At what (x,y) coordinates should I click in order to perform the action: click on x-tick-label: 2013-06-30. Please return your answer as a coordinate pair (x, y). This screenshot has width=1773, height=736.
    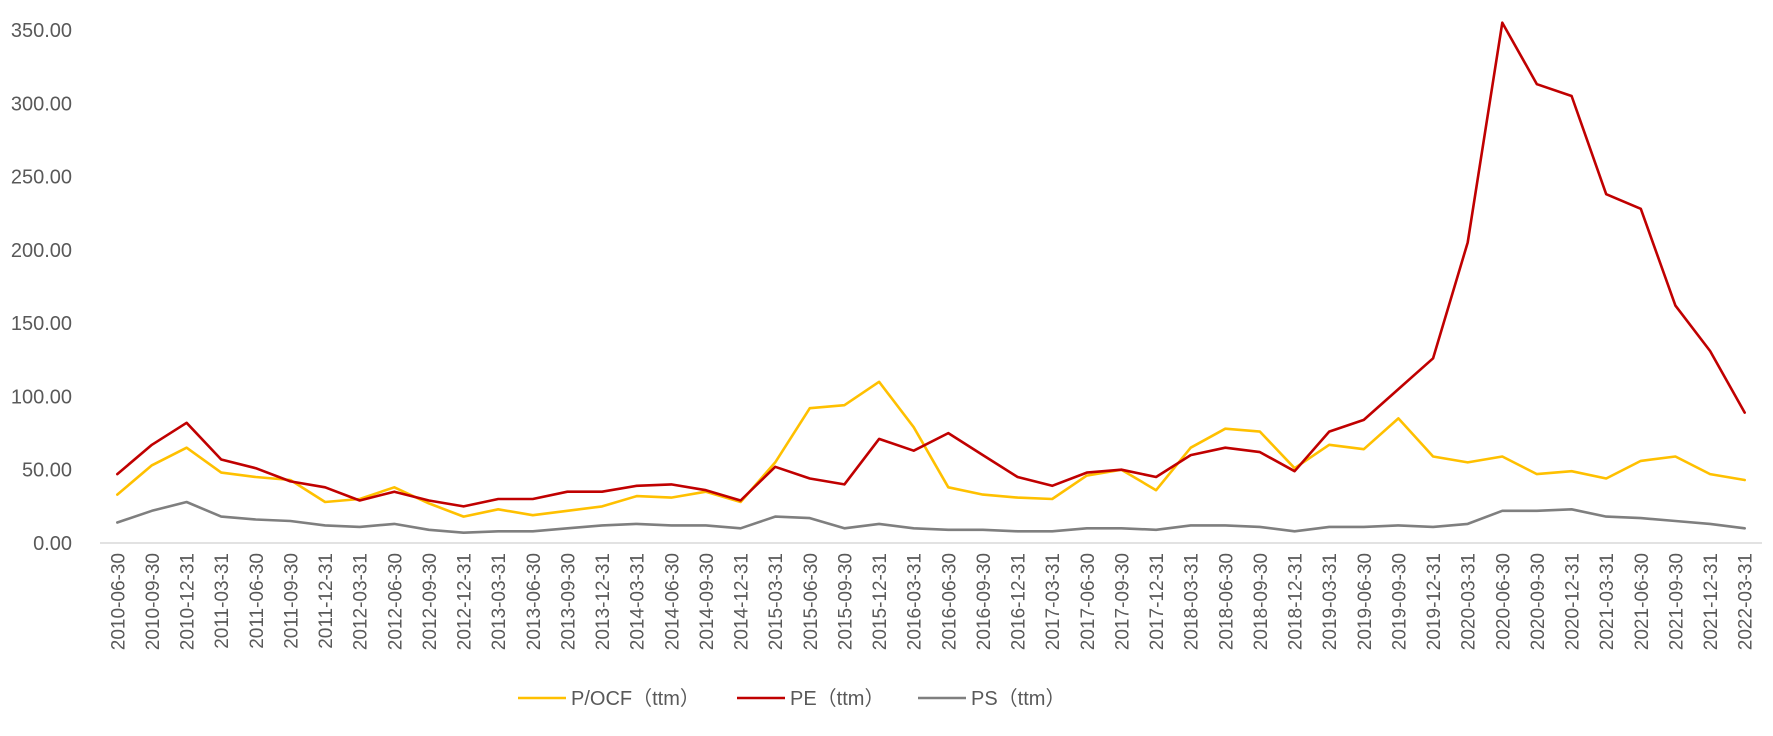
    Looking at the image, I should click on (534, 601).